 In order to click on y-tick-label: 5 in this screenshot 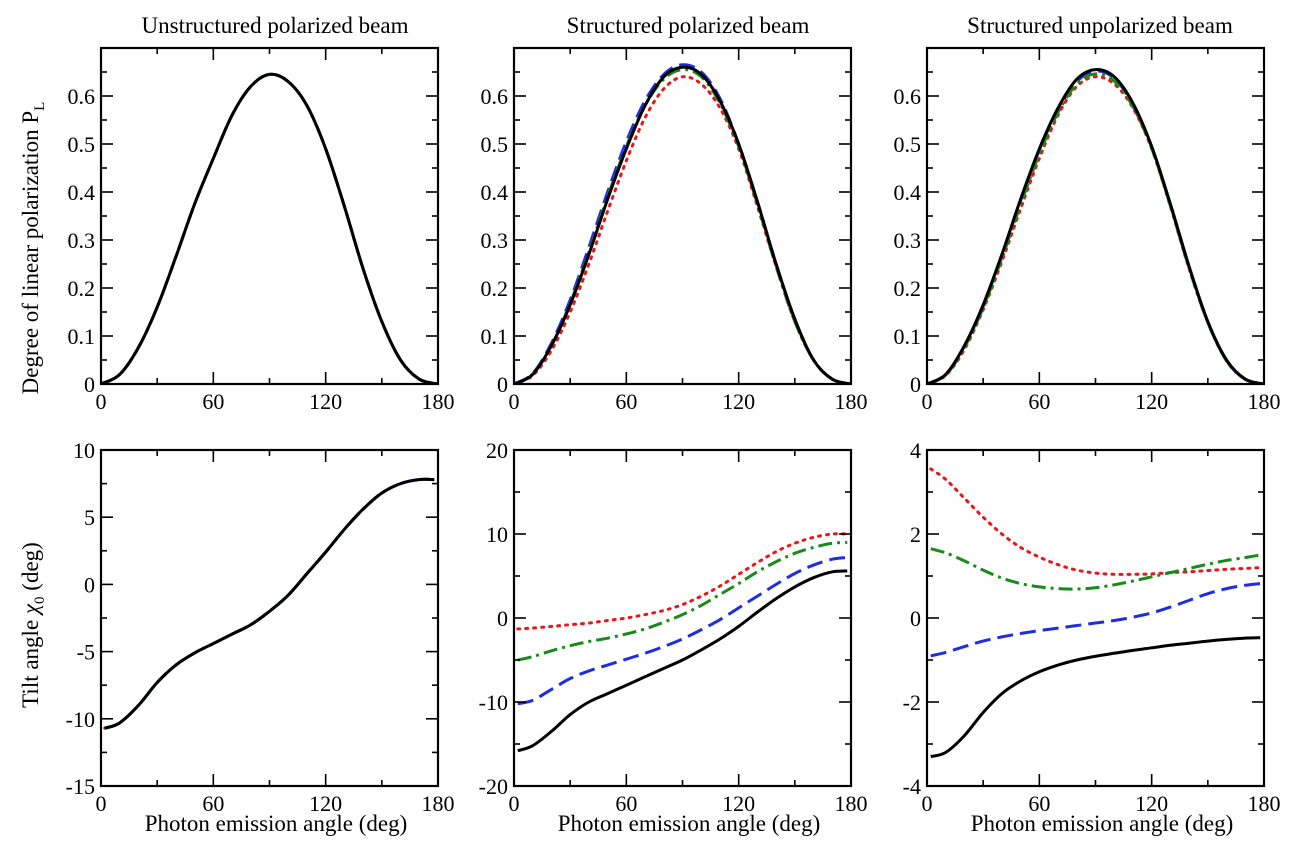, I will do `click(89, 517)`.